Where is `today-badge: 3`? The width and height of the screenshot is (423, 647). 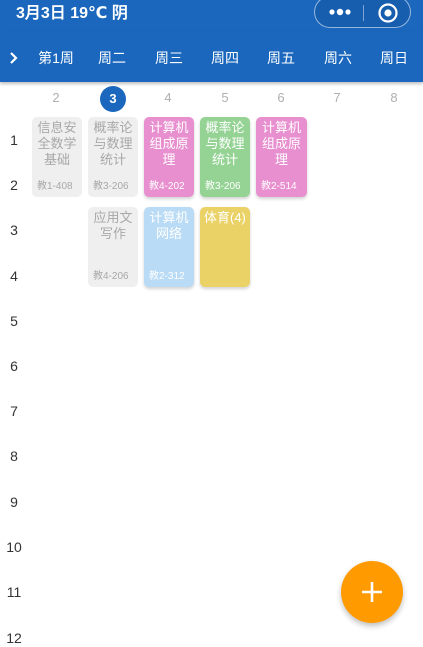
today-badge: 3 is located at coordinates (113, 99).